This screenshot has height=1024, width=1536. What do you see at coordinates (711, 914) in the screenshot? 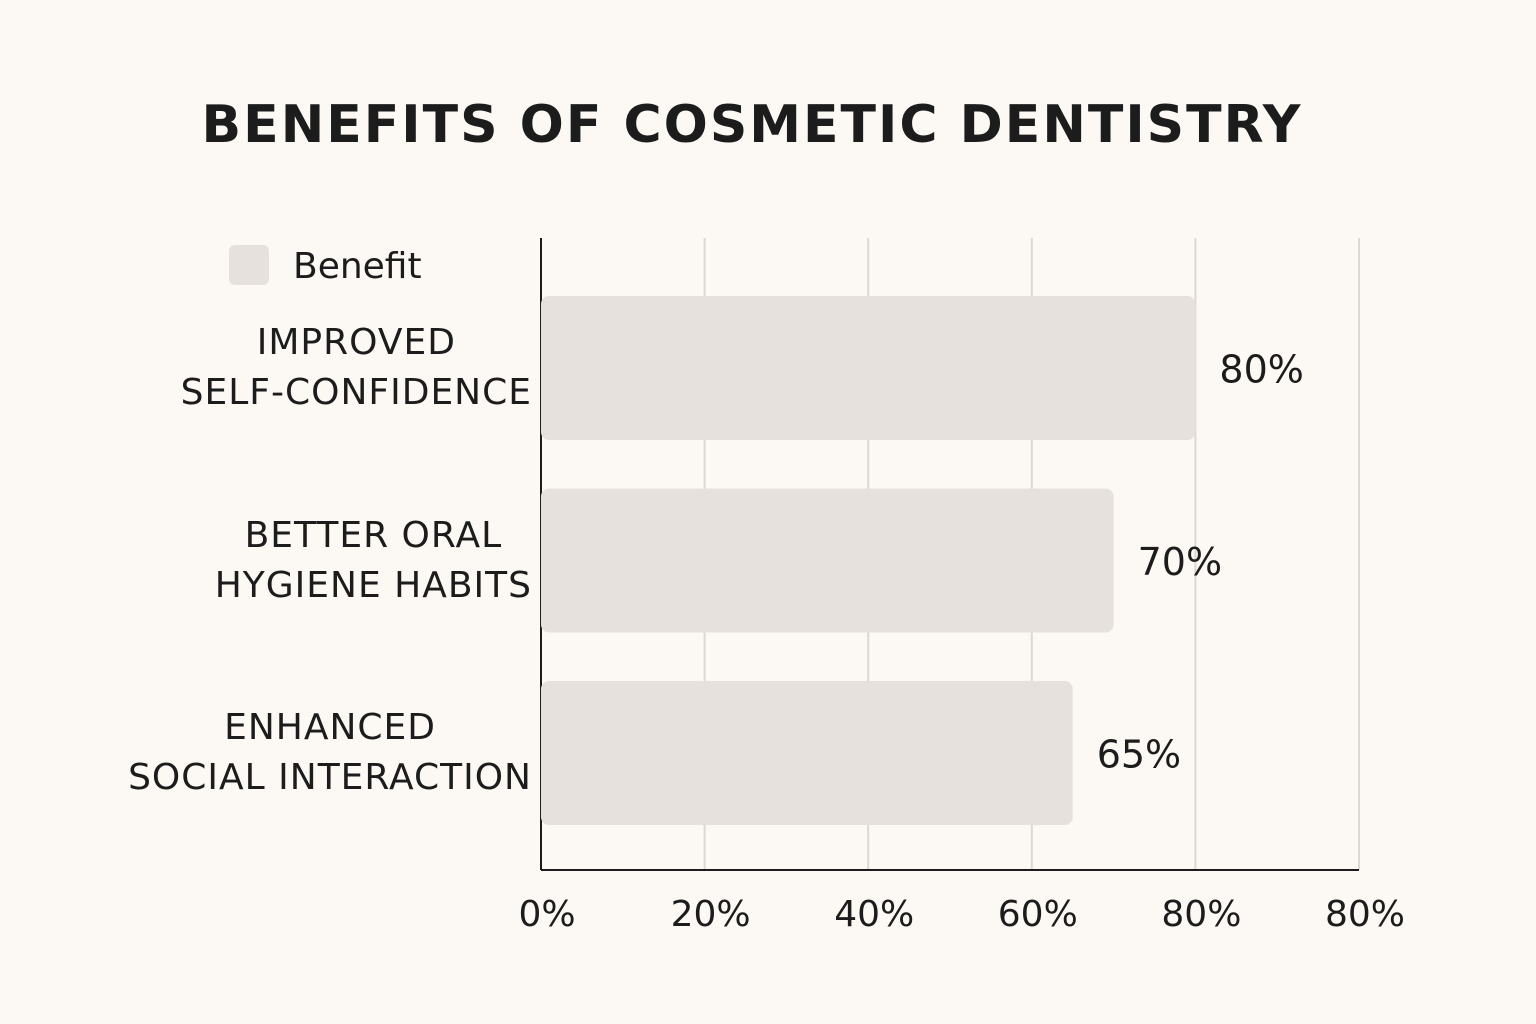
I see `x-tick-label: 20%` at bounding box center [711, 914].